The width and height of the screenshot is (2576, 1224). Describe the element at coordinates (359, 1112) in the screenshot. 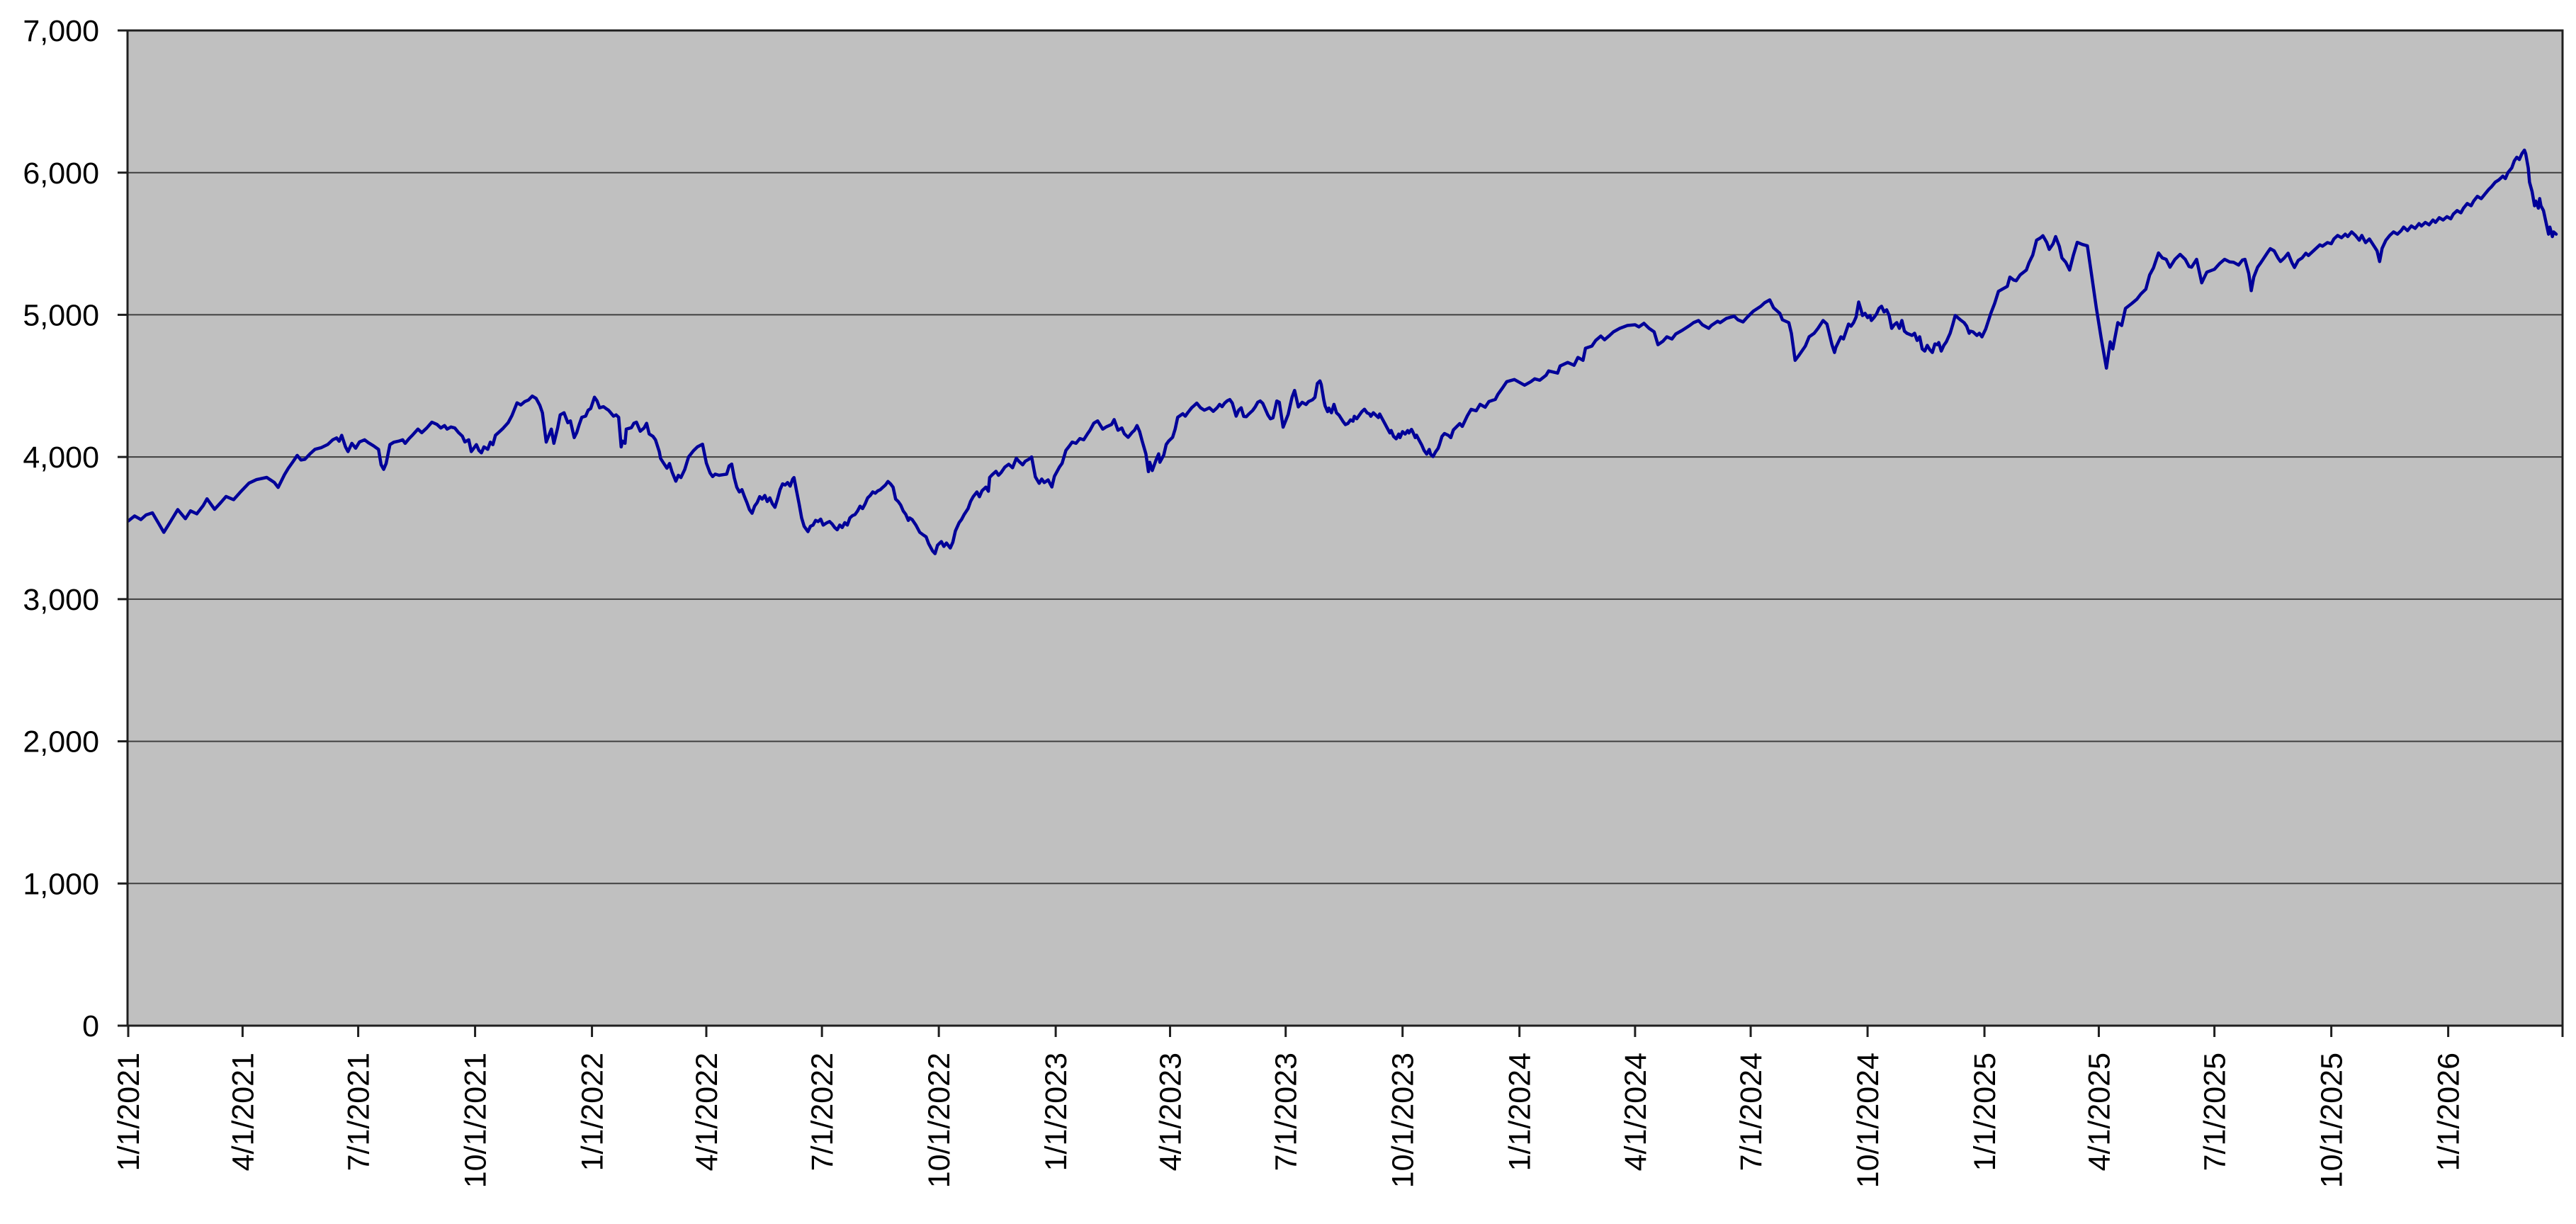

I see `x-axis-label: 7/1/2021` at that location.